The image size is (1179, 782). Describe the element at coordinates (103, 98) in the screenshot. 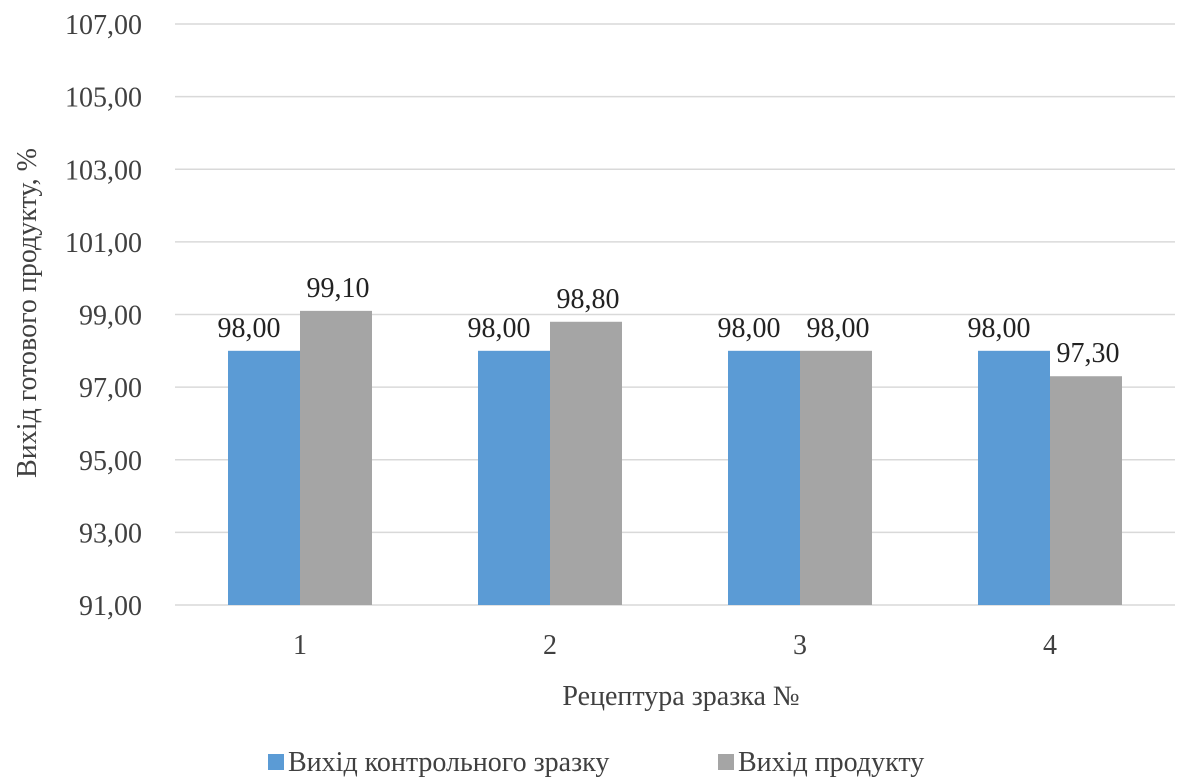

I see `y-tick-label: 105,00` at that location.